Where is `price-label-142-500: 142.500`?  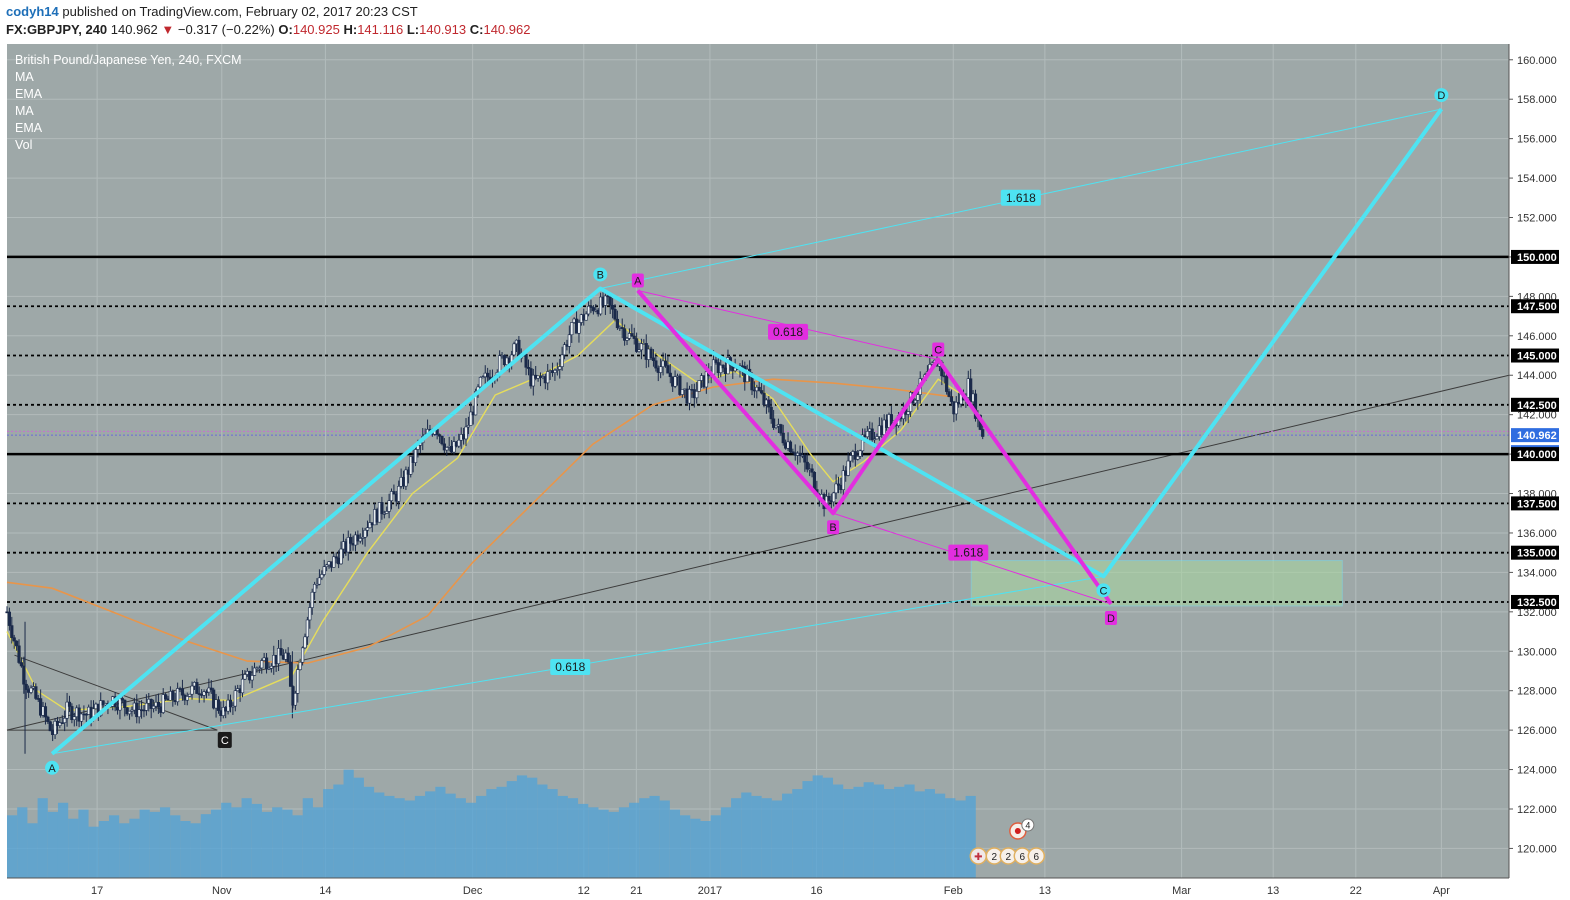 price-label-142-500: 142.500 is located at coordinates (1535, 404).